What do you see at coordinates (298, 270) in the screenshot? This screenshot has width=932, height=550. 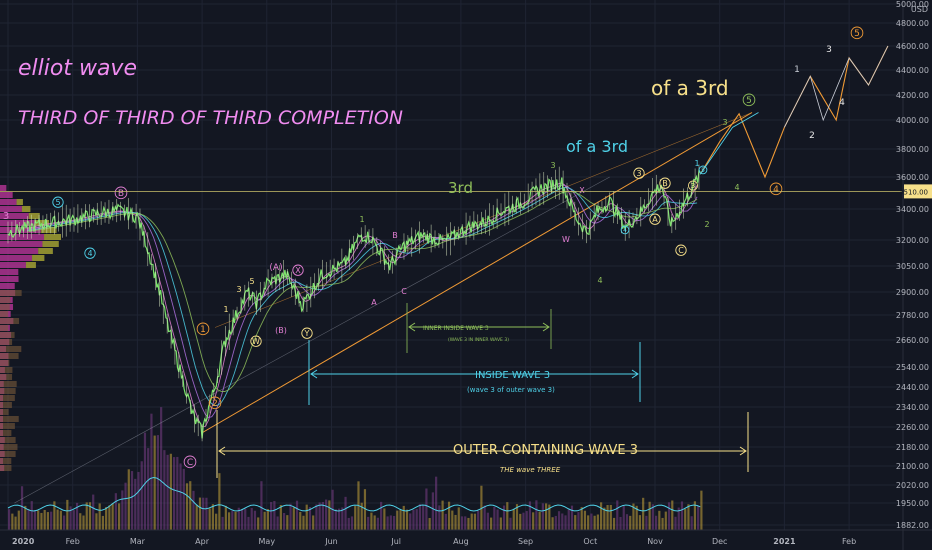 I see `wave-label-wX_circle: X` at bounding box center [298, 270].